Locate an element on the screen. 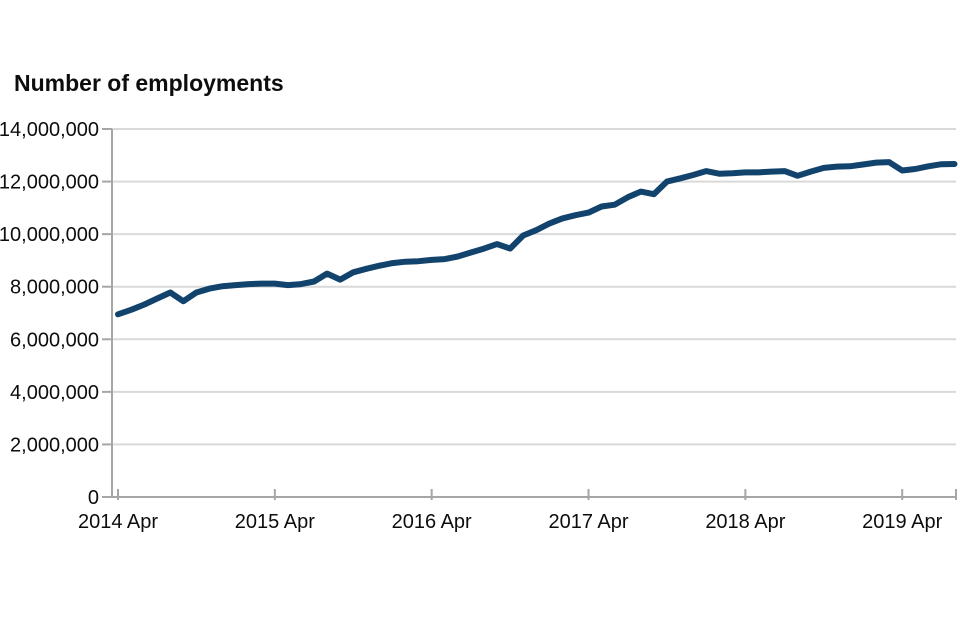 Image resolution: width=960 pixels, height=640 pixels. y-tick-label: 10,000,000 is located at coordinates (49, 235).